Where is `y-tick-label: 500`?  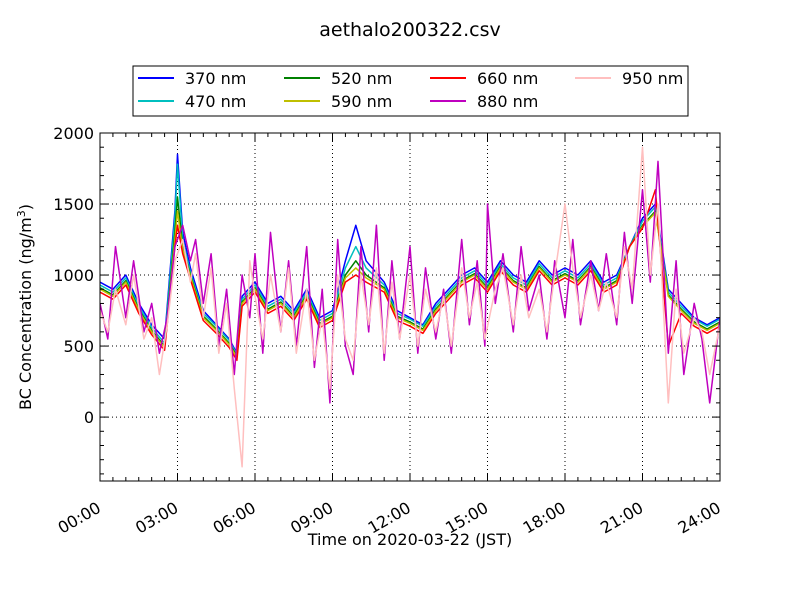 y-tick-label: 500 is located at coordinates (78, 346).